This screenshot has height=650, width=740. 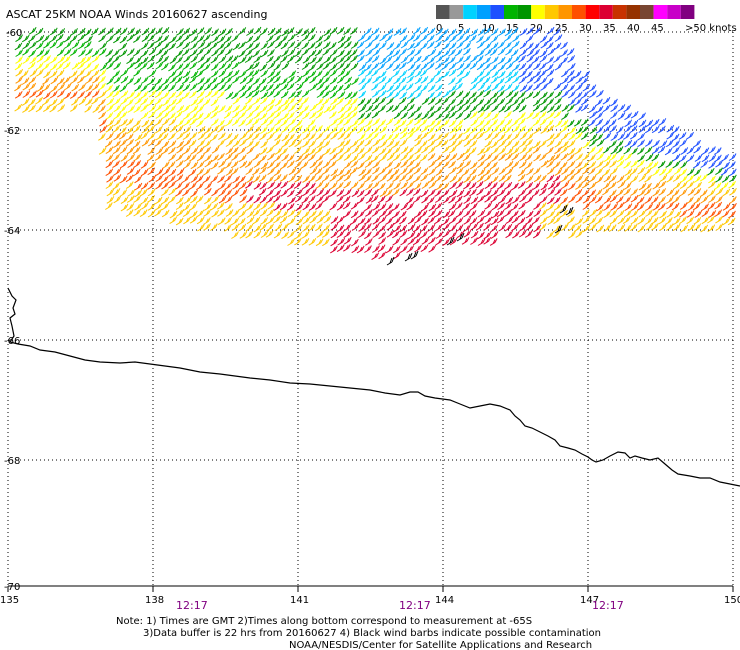 What do you see at coordinates (12, 131) in the screenshot?
I see `latitude-label: -62` at bounding box center [12, 131].